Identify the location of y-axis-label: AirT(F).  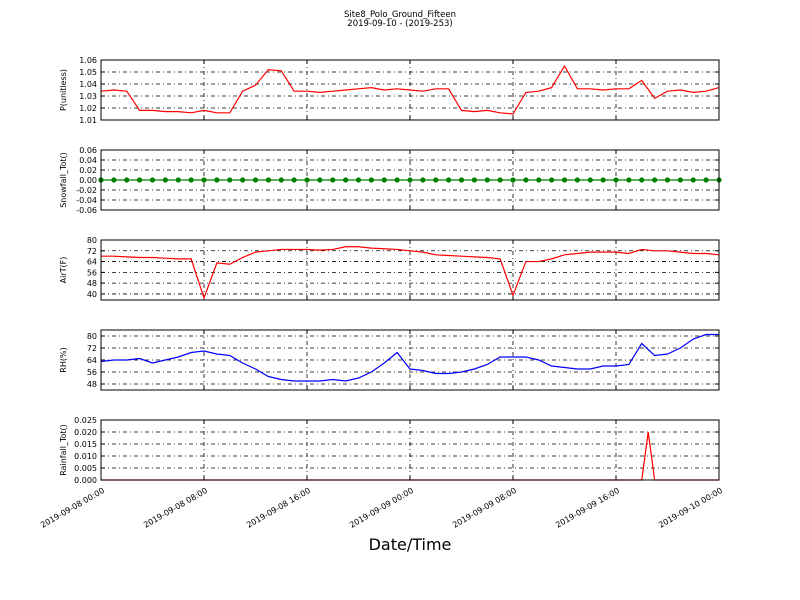
(63, 270).